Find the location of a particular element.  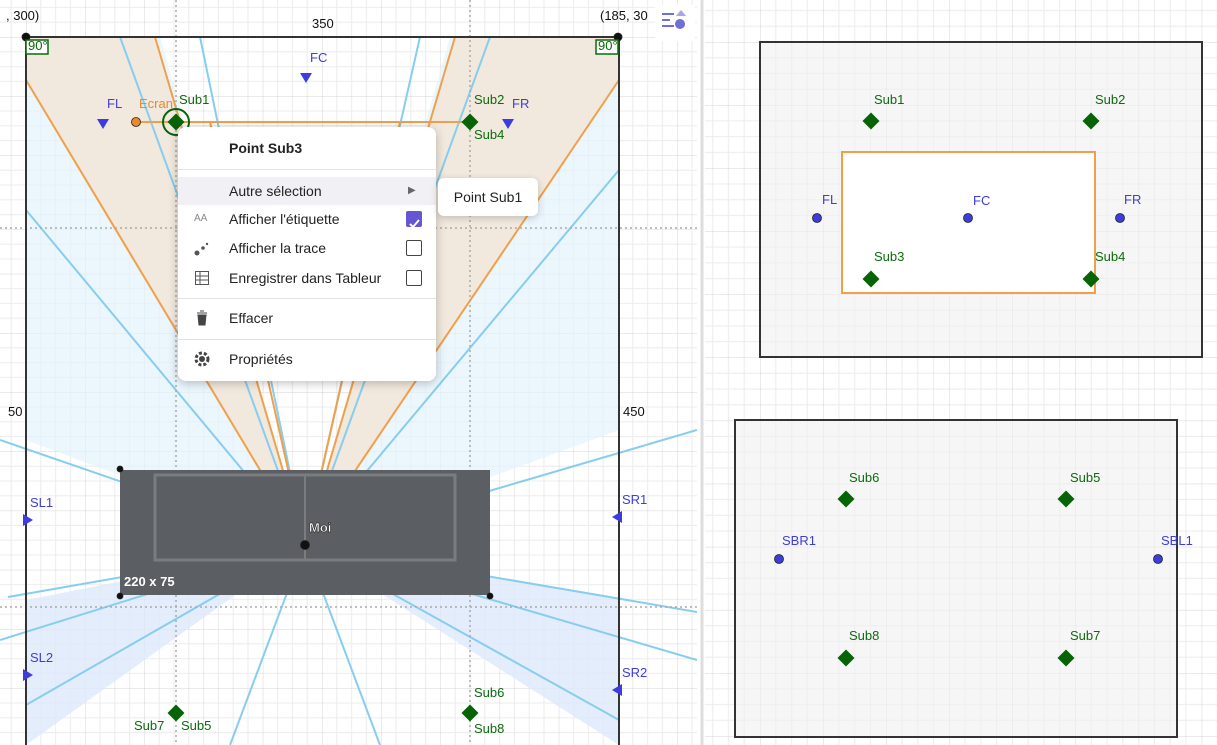

menu-item: Effacer is located at coordinates (307, 318).